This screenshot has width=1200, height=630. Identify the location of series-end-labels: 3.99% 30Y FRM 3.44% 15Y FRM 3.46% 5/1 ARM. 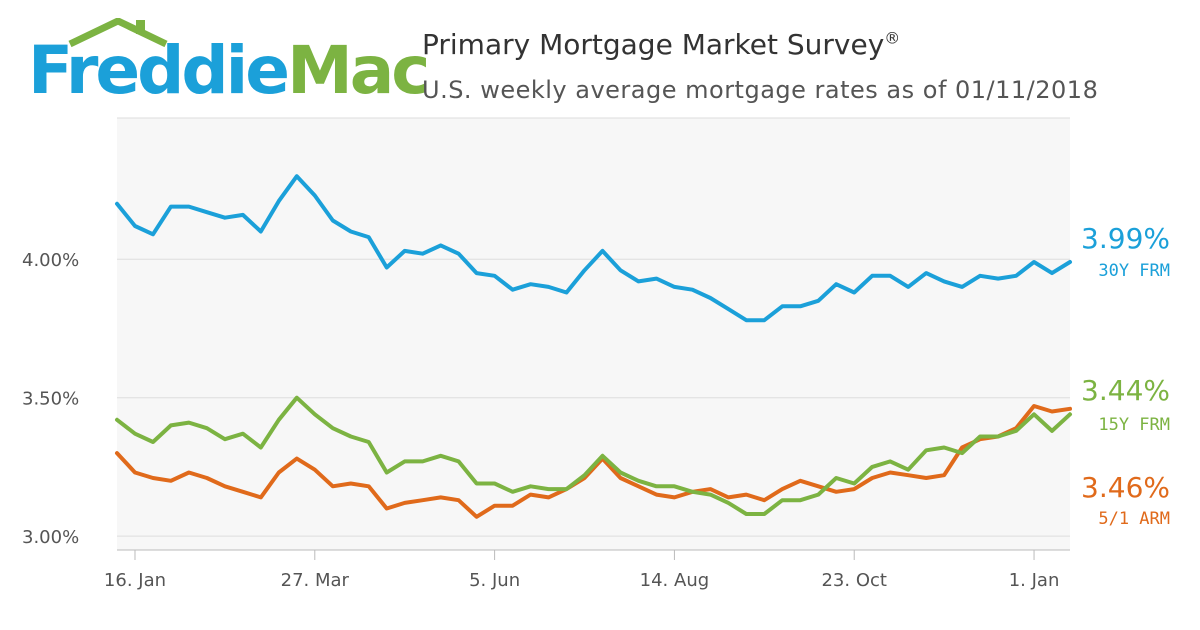
(1125, 375).